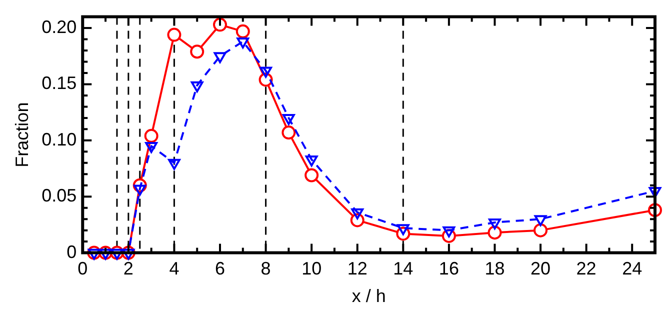 Image resolution: width=669 pixels, height=310 pixels. Describe the element at coordinates (312, 268) in the screenshot. I see `x-tick-label: 10` at that location.